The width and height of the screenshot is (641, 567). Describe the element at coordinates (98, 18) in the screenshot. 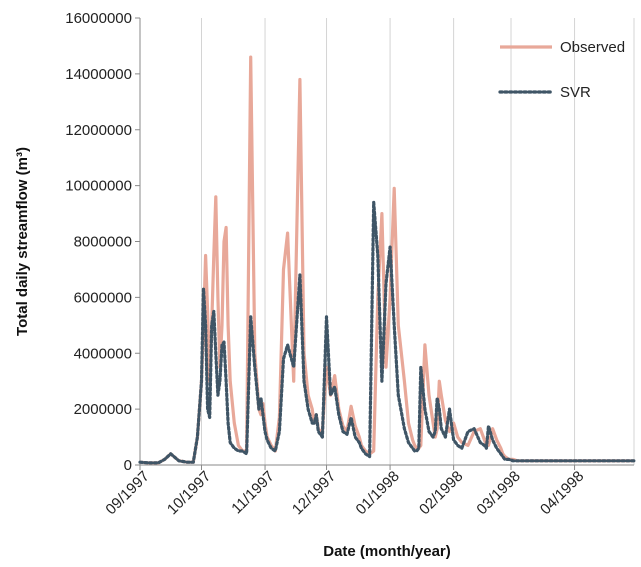

I see `y-tick-label: 16000000` at that location.